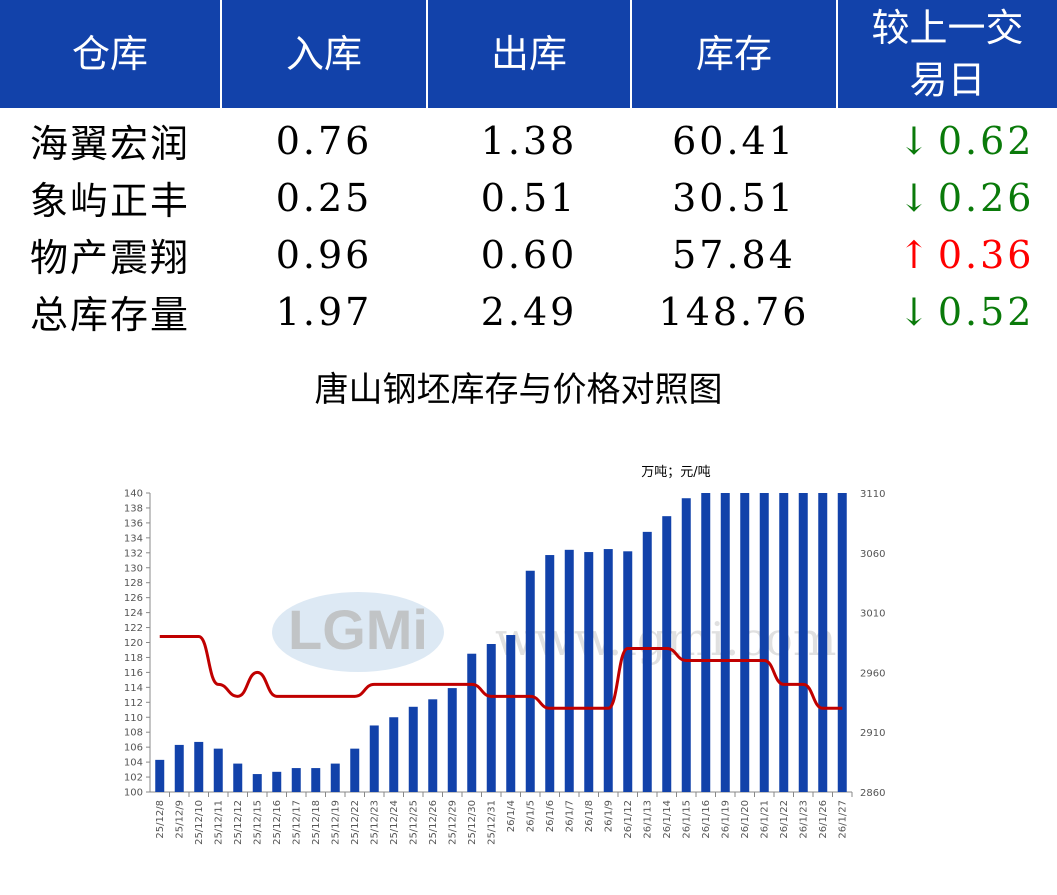 The height and width of the screenshot is (895, 1057). I want to click on change-value: ↓ 0.26, so click(947, 197).